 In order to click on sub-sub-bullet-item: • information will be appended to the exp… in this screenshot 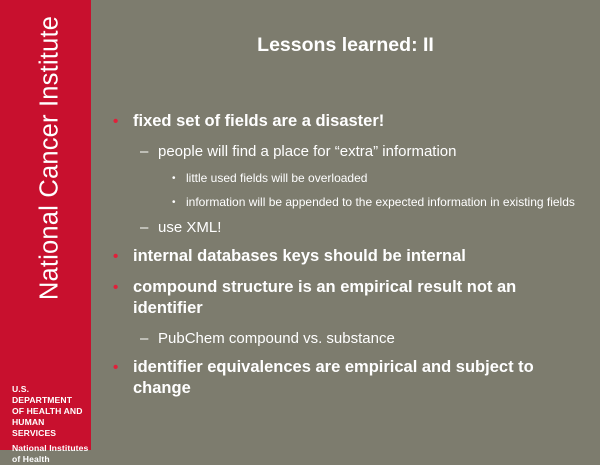, I will do `click(346, 202)`.